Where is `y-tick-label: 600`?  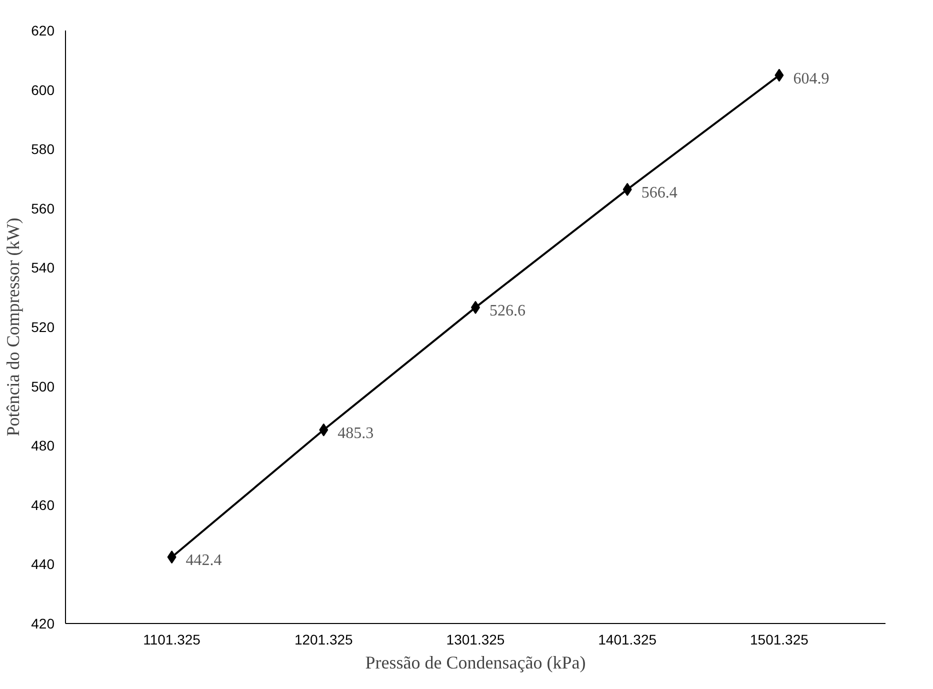
y-tick-label: 600 is located at coordinates (43, 90).